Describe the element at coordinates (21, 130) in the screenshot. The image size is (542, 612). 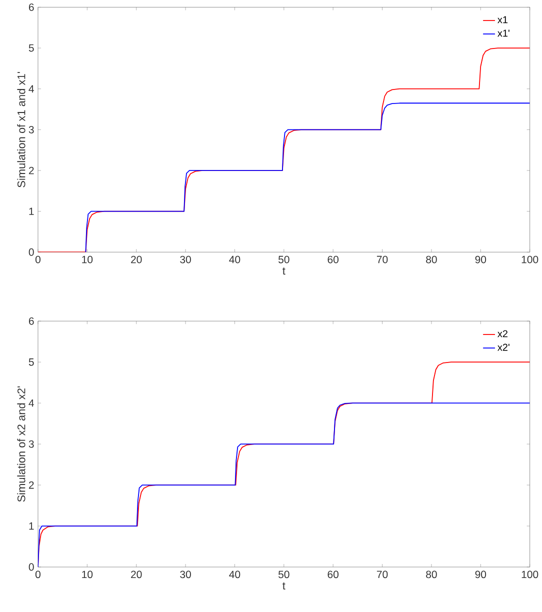
I see `y-axis-title: Simulation of x1 and x1'` at that location.